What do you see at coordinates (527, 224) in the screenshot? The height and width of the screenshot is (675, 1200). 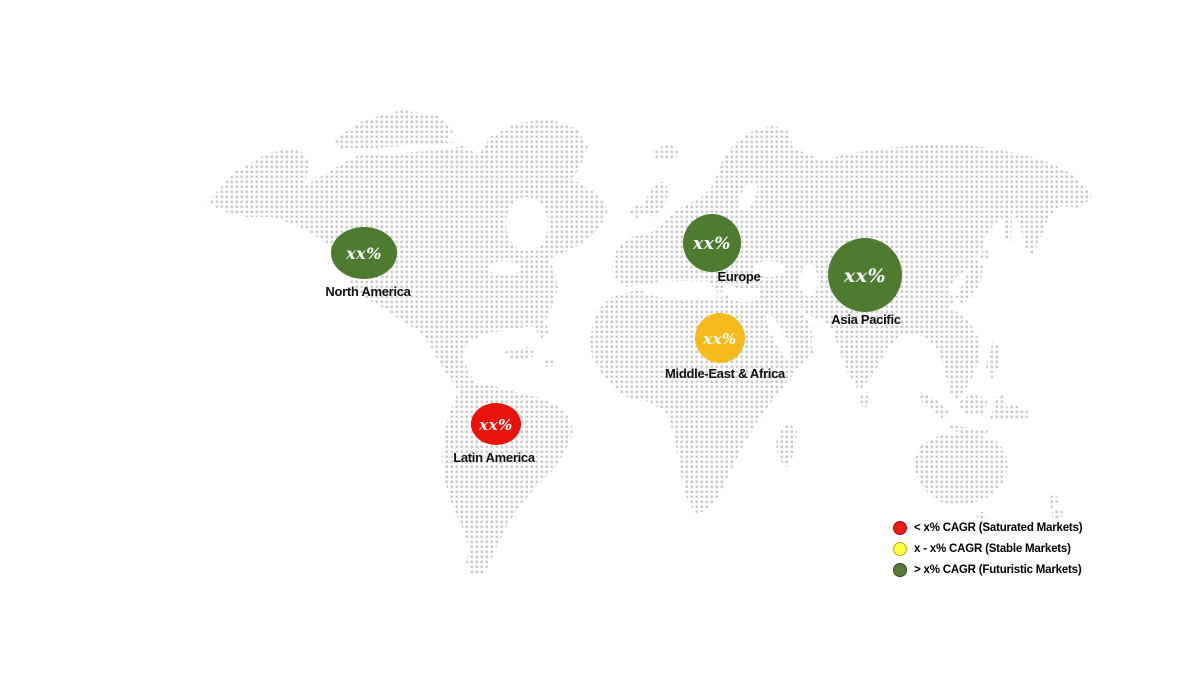 I see `sea-hudson-bay` at bounding box center [527, 224].